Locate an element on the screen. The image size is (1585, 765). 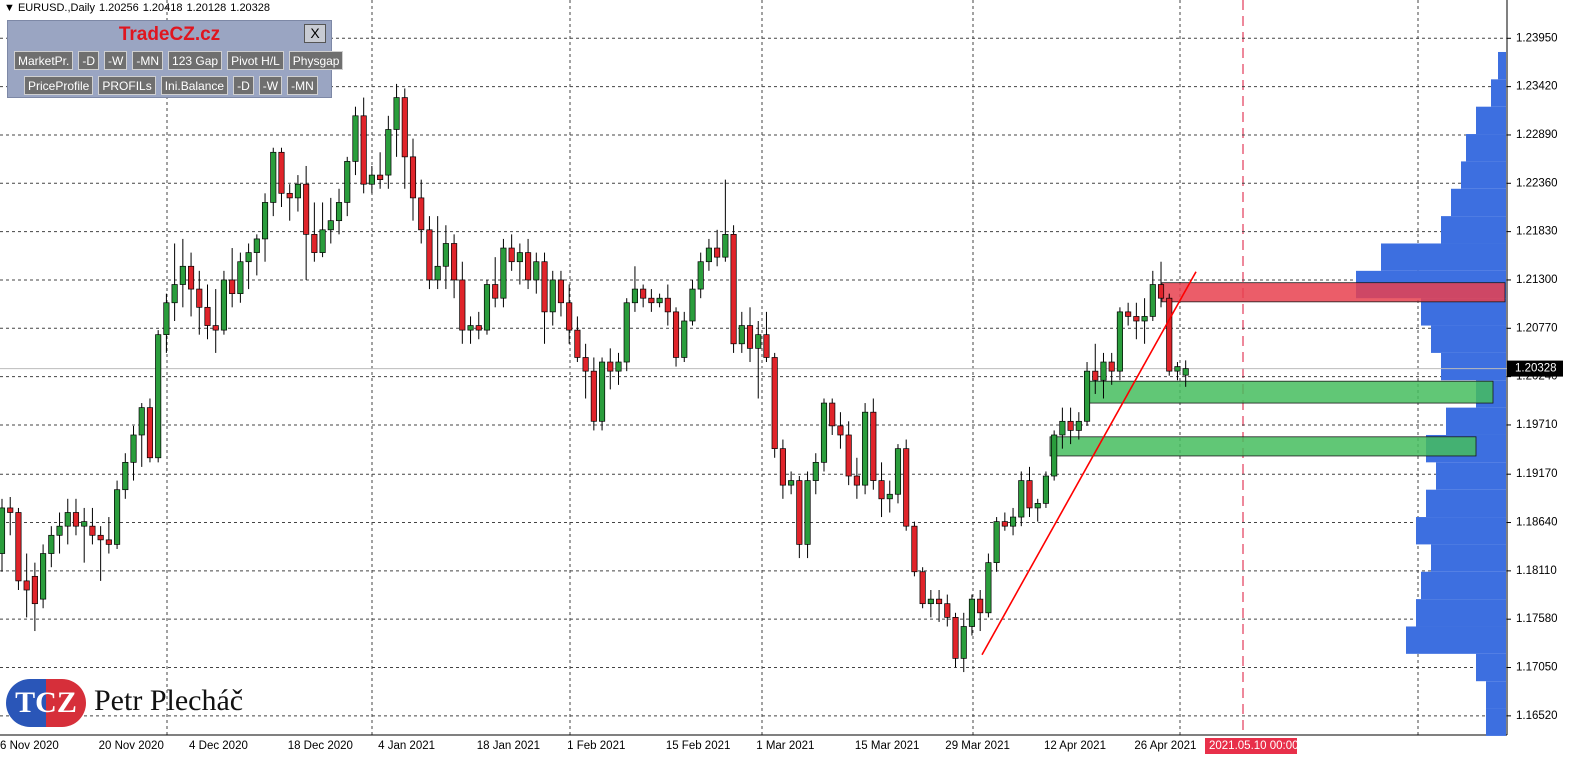
toolbar-button: 123 Gap is located at coordinates (195, 60).